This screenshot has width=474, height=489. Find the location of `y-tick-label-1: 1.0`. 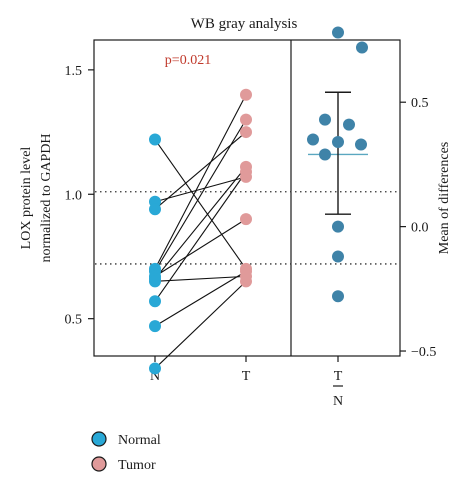

y-tick-label-1: 1.0 is located at coordinates (74, 195).